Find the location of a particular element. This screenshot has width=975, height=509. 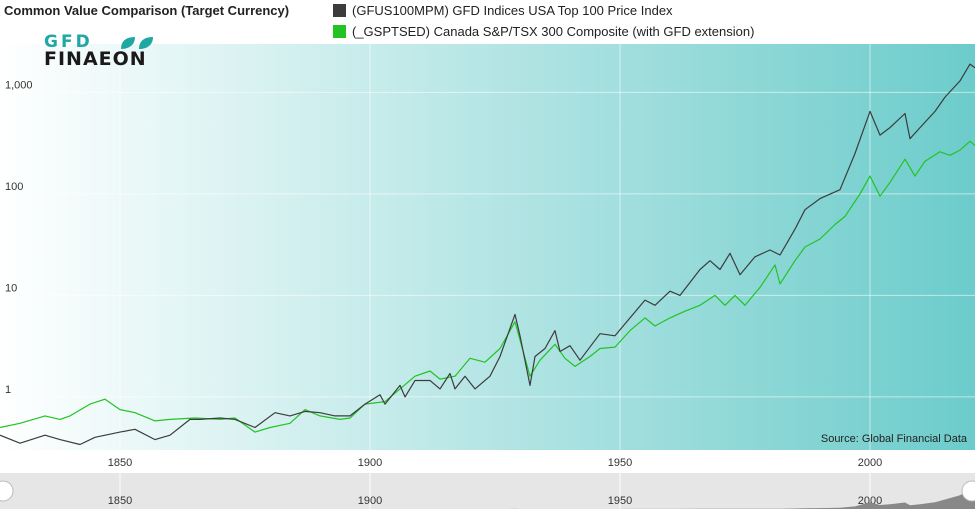

x-tick-label: 2000 is located at coordinates (870, 463).